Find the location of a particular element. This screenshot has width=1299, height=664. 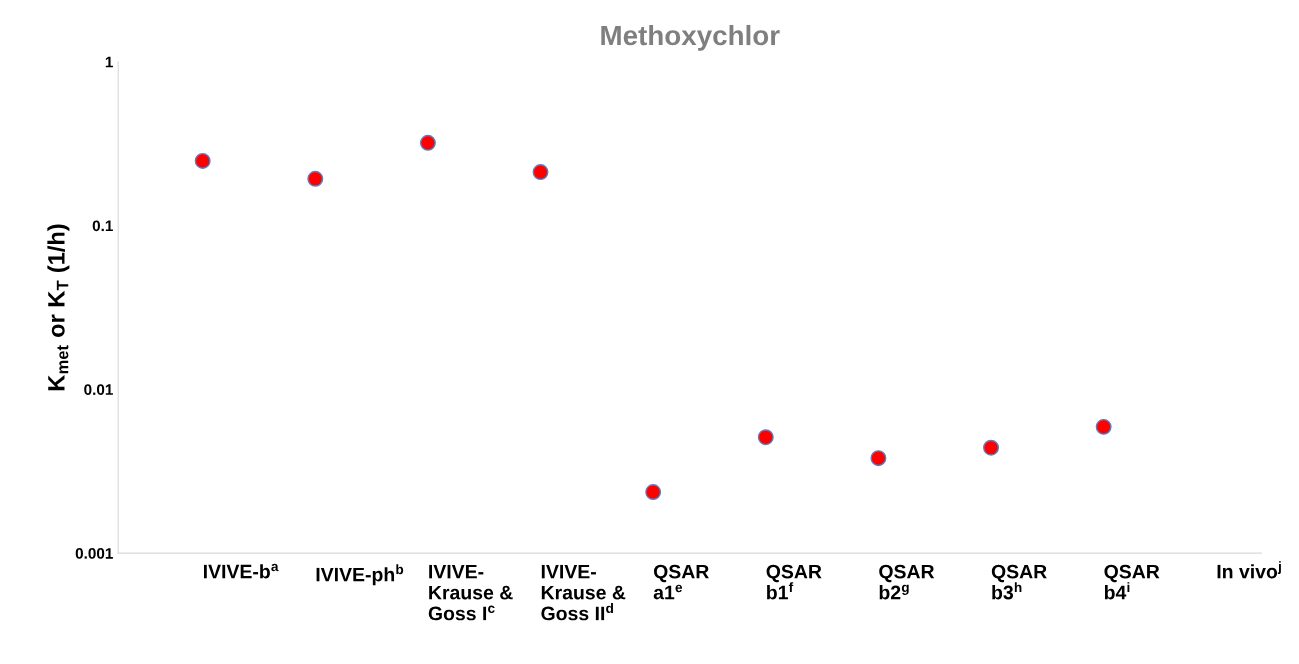

y-tick-label: 1 is located at coordinates (109, 62).